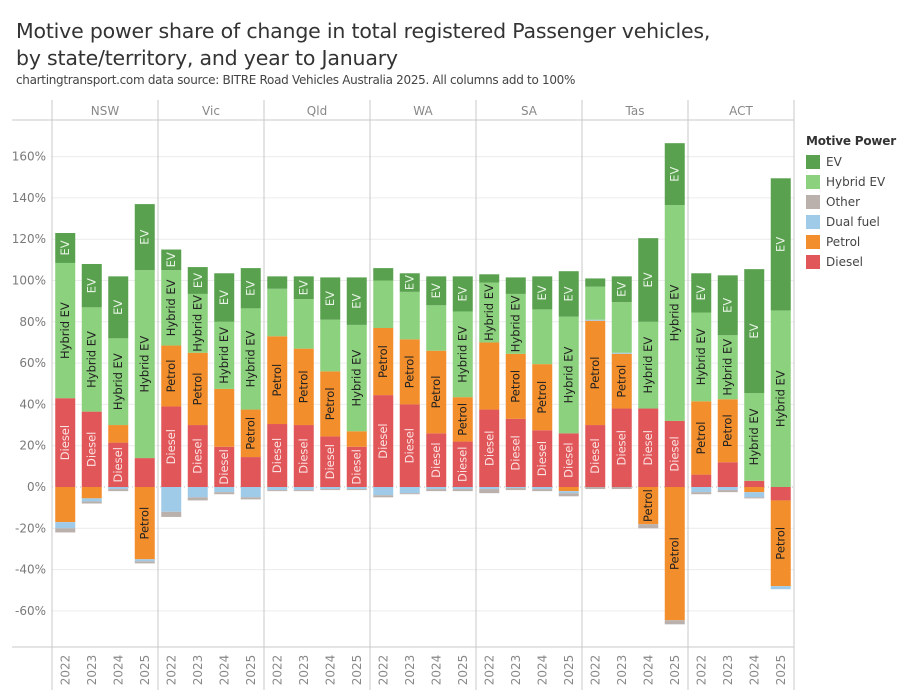  Describe the element at coordinates (813, 202) in the screenshot. I see `legend-swatch` at that location.